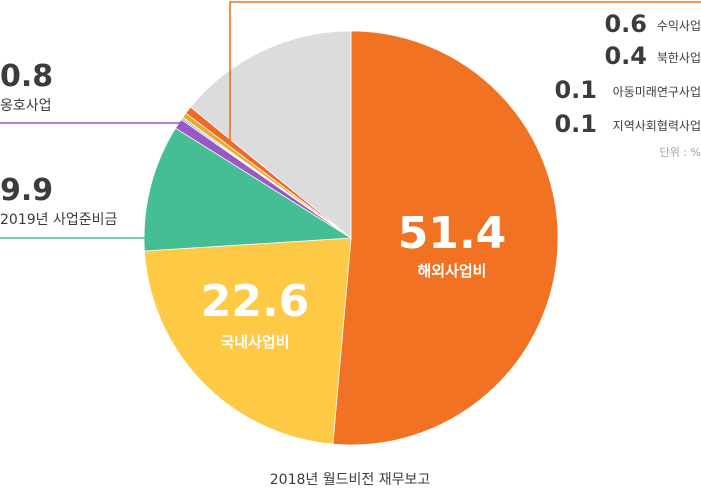 Image resolution: width=701 pixels, height=496 pixels. What do you see at coordinates (575, 90) in the screenshot?
I see `child-research-value-label: 0.1` at bounding box center [575, 90].